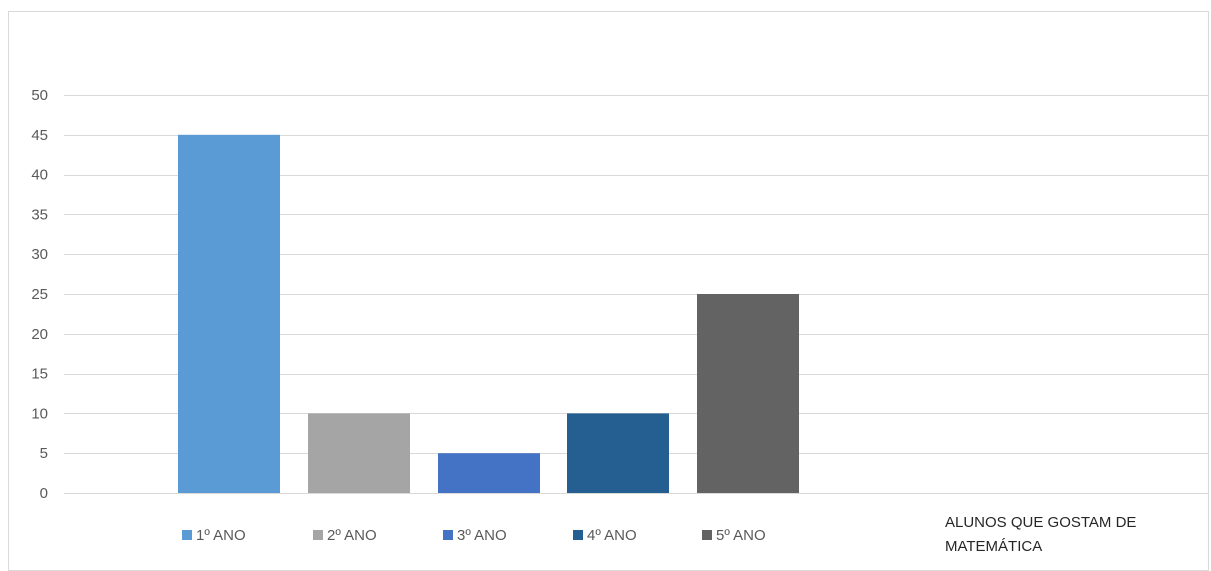 The image size is (1211, 571). Describe the element at coordinates (39, 135) in the screenshot. I see `y-tick-label: 45` at that location.